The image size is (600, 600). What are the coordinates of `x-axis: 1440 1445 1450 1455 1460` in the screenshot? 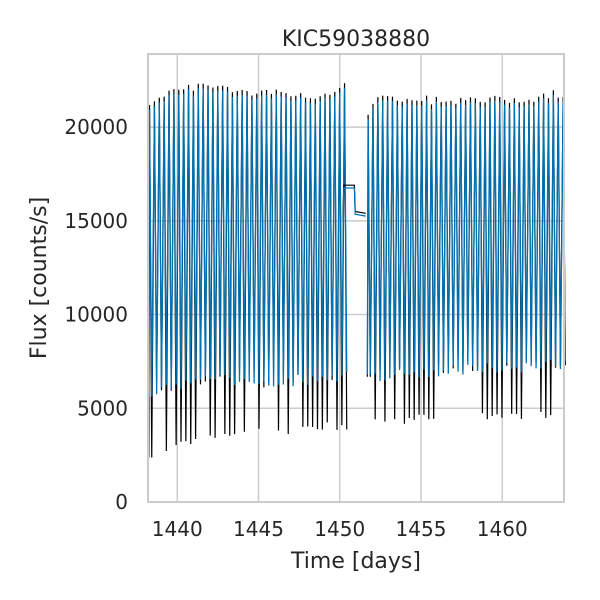 It's located at (340, 529).